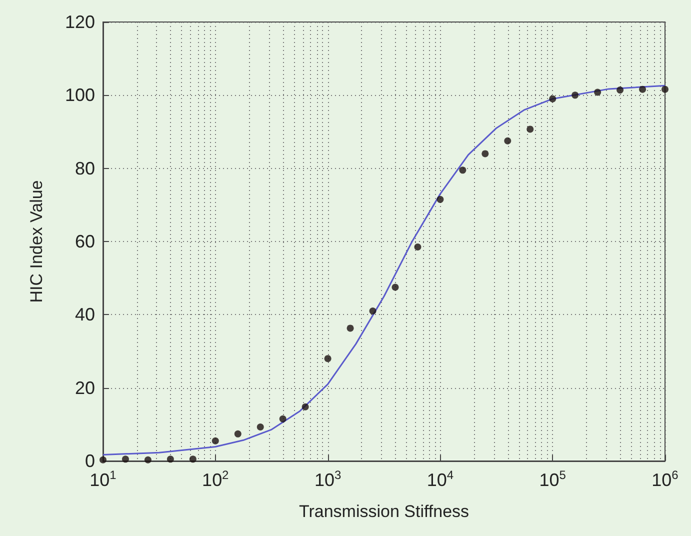 This screenshot has height=536, width=691. What do you see at coordinates (84, 388) in the screenshot?
I see `y-tick-label: 20` at bounding box center [84, 388].